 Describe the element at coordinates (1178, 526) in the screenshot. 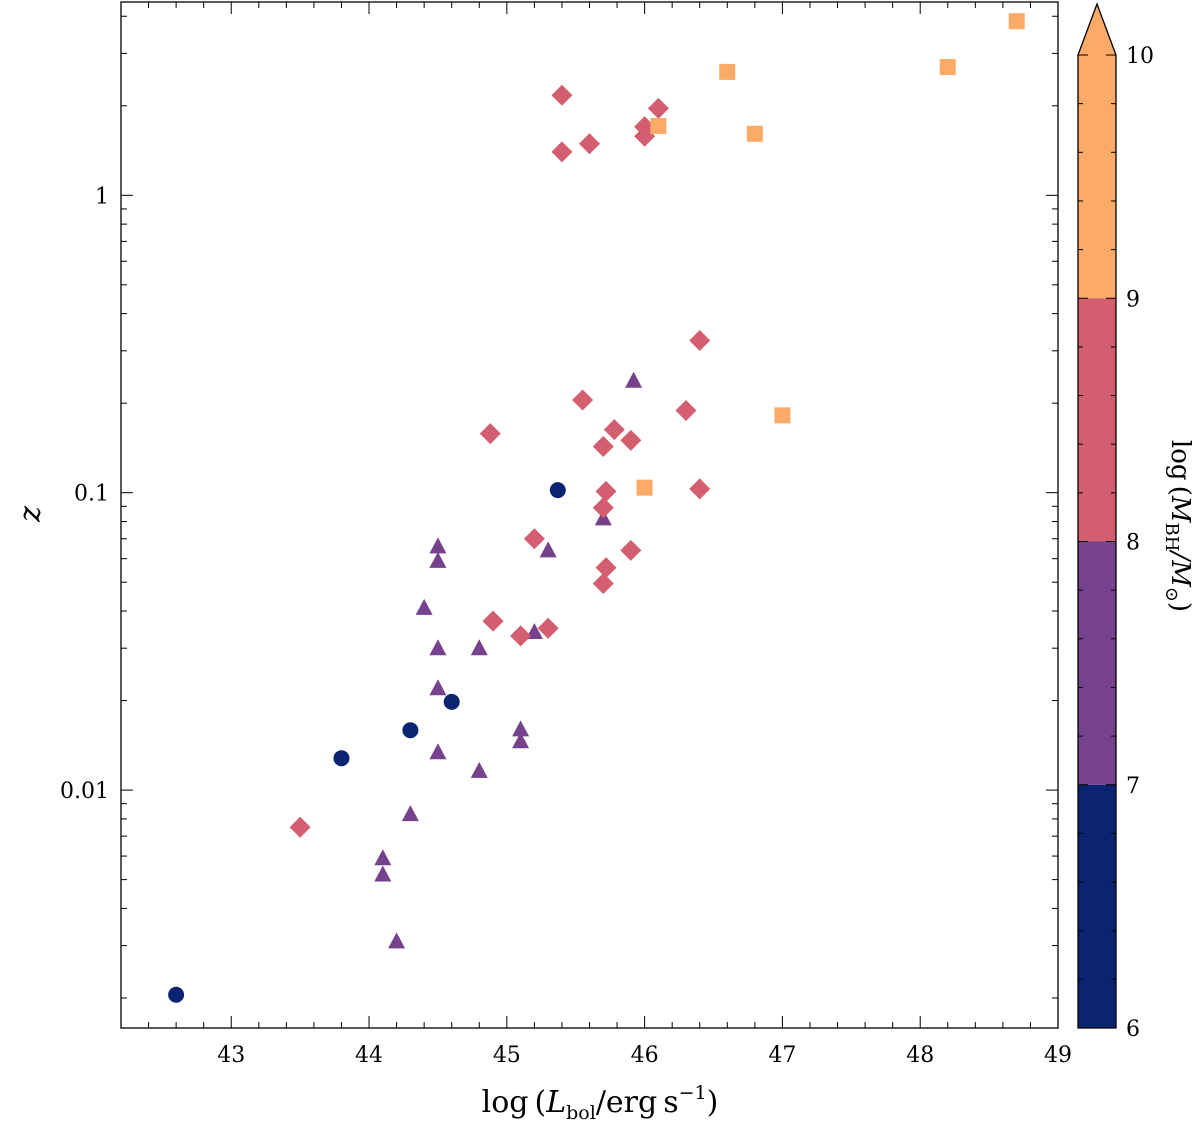

I see `colorbar-title: log (MBH/M⊙)` at that location.